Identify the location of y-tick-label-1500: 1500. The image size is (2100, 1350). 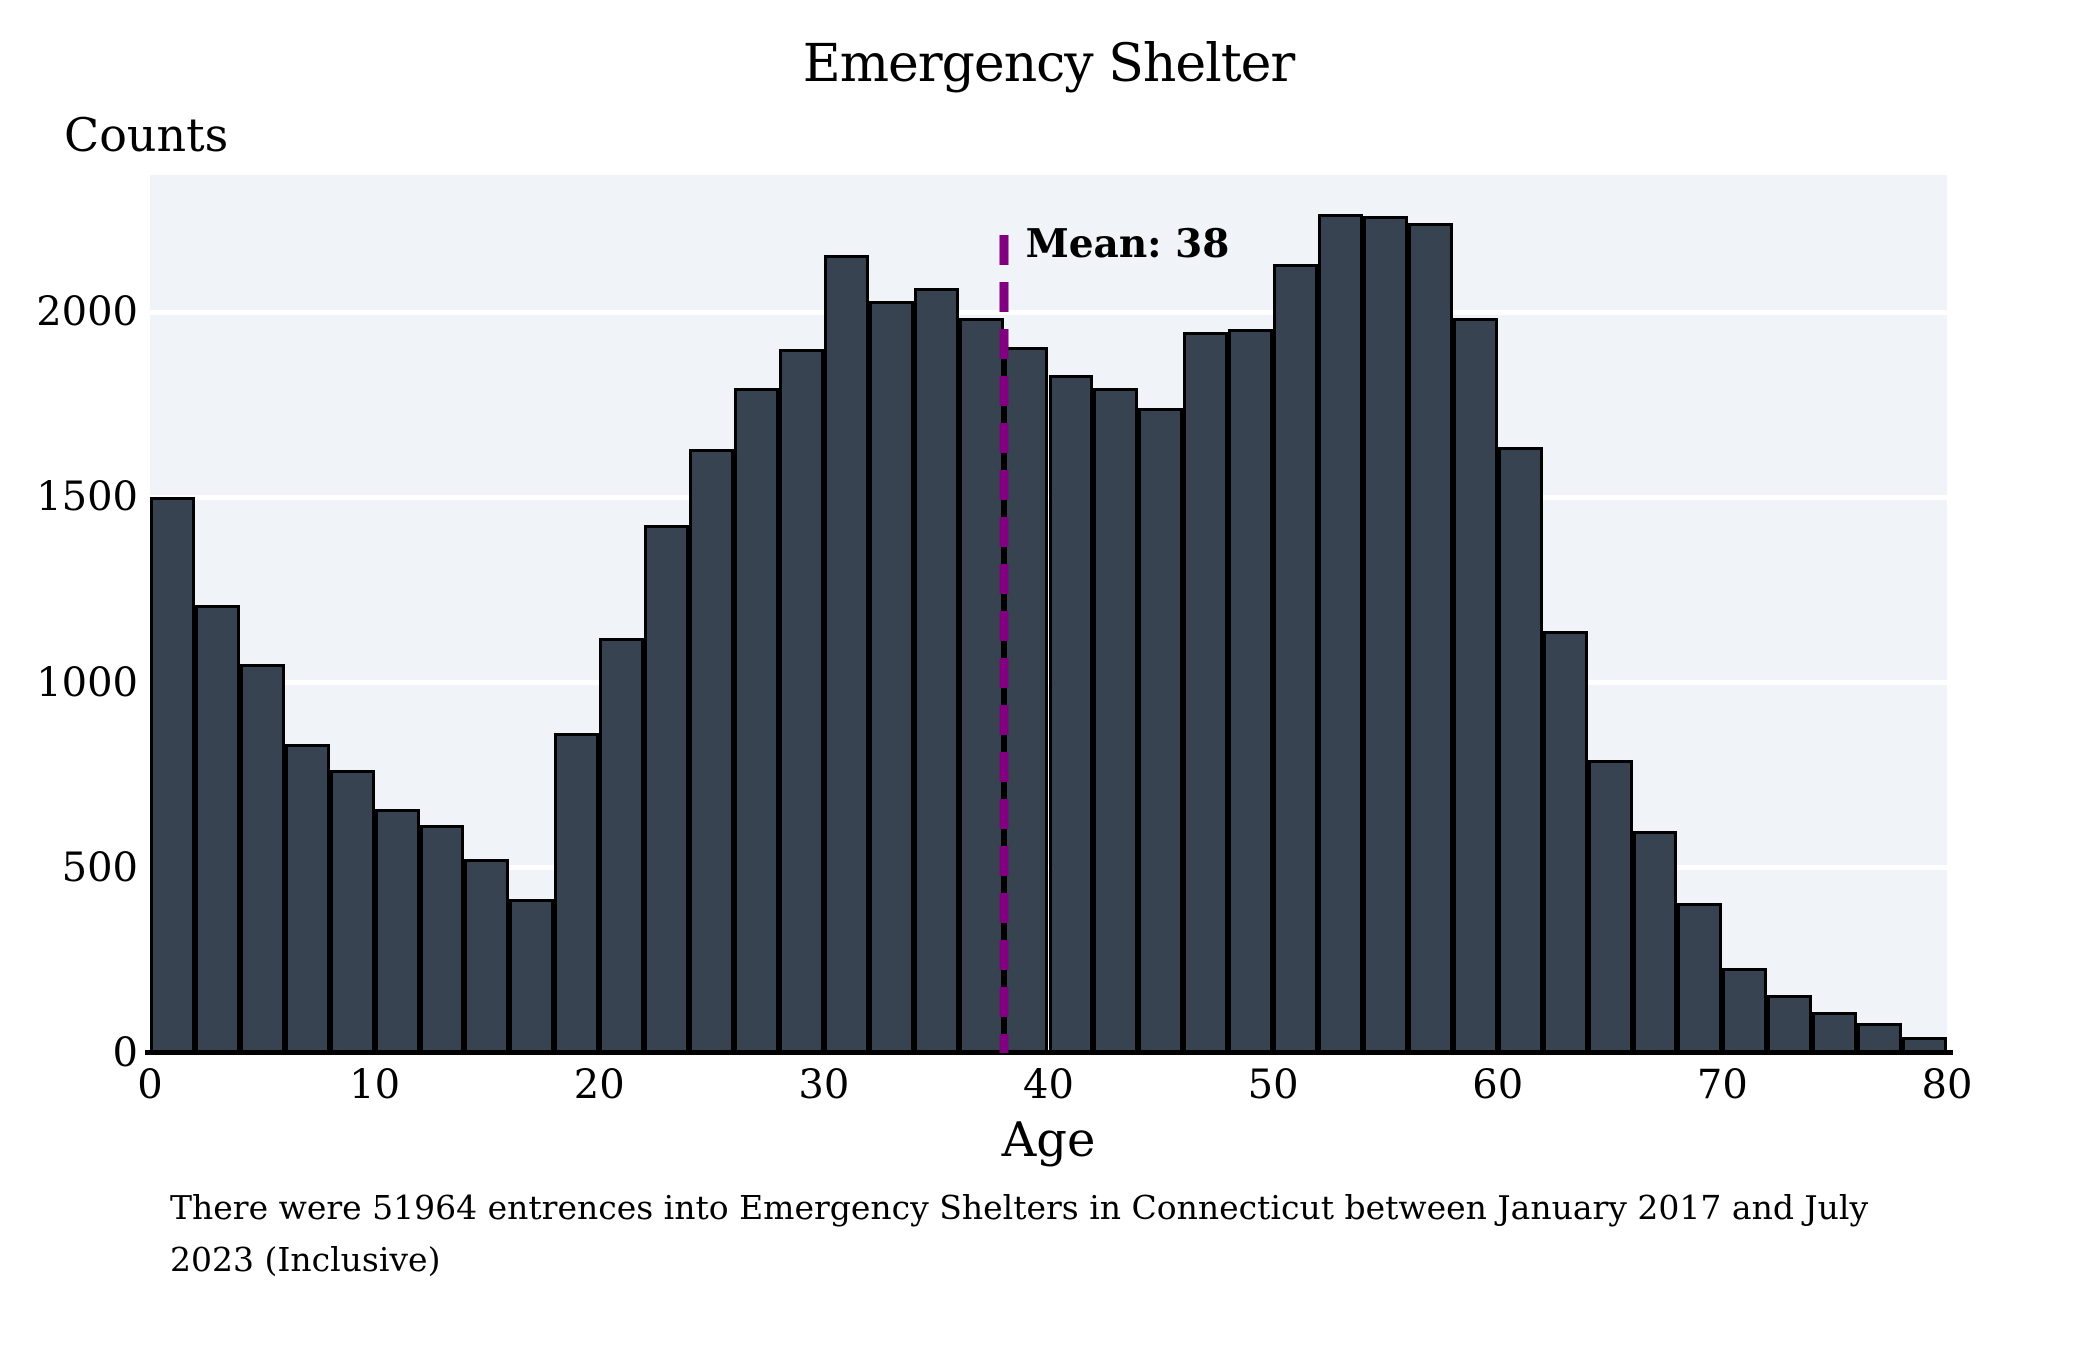
(87, 497).